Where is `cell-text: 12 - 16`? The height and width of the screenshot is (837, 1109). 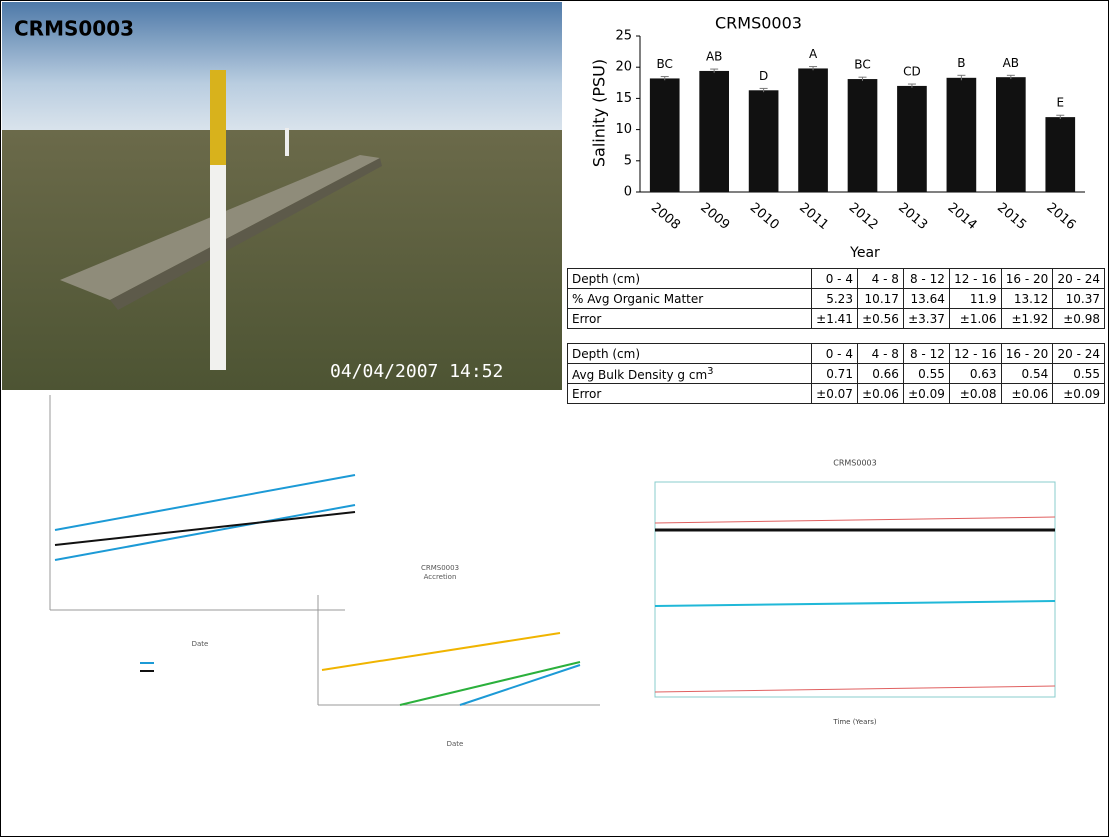 cell-text: 12 - 16 is located at coordinates (975, 353).